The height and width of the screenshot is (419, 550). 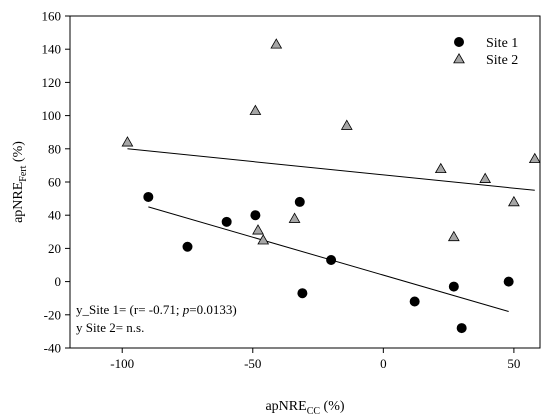 What do you see at coordinates (485, 52) in the screenshot?
I see `legend: Site 1 Site 2` at bounding box center [485, 52].